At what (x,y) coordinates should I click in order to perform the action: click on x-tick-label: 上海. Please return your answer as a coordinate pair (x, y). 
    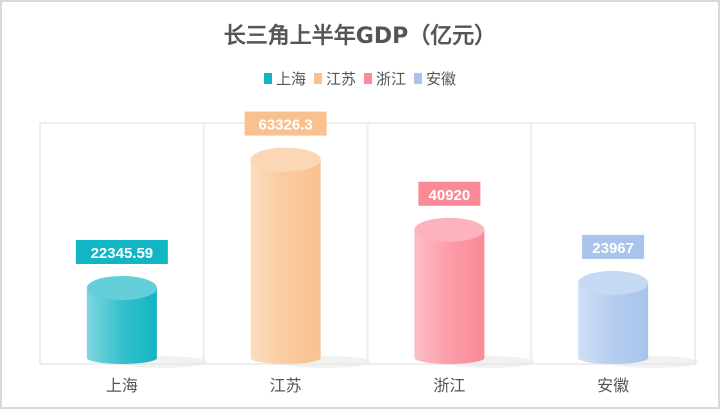
    Looking at the image, I should click on (122, 385).